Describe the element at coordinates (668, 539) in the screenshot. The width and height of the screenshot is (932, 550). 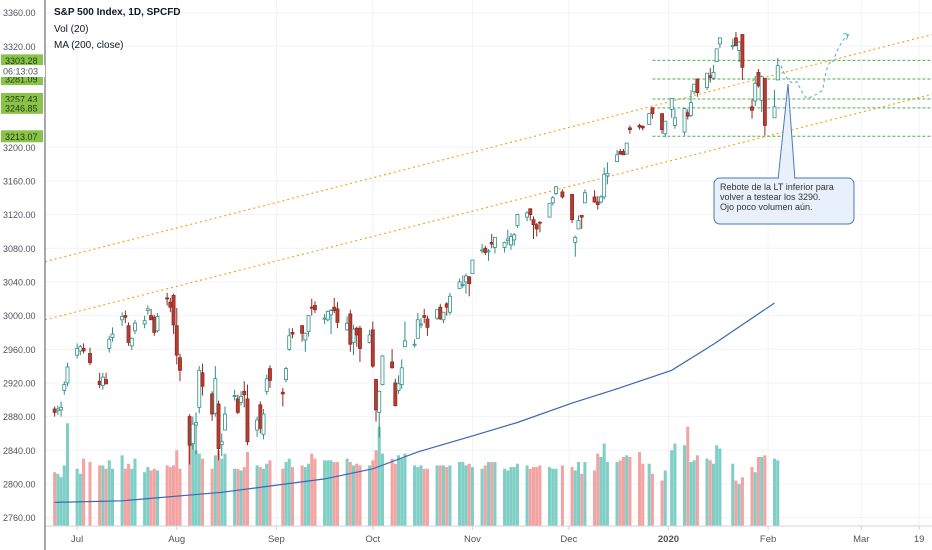
I see `time-tick-label: 2020` at that location.